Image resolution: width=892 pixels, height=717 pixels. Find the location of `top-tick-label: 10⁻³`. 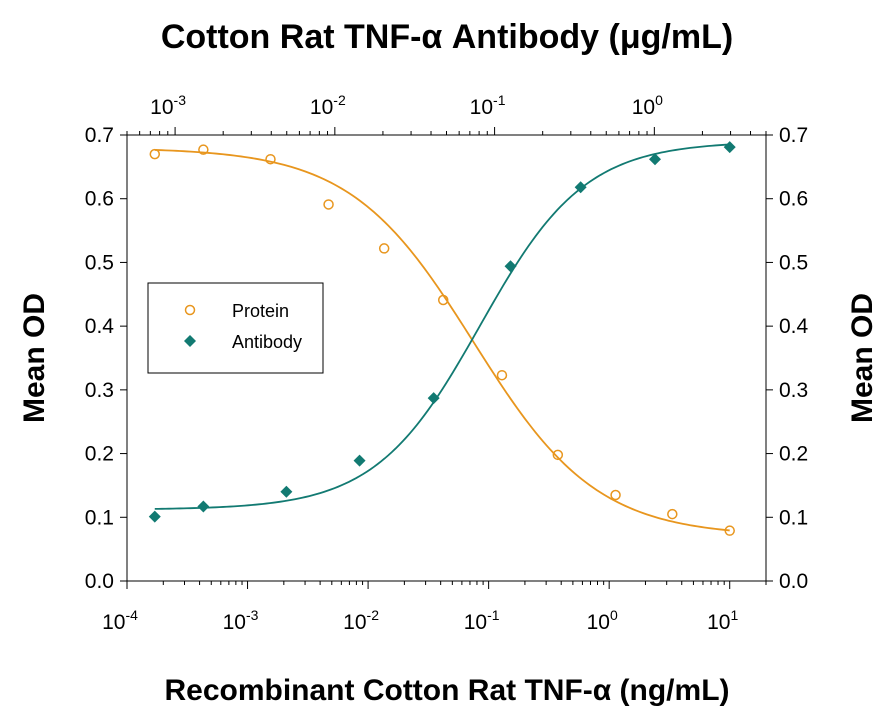

top-tick-label: 10⁻³ is located at coordinates (168, 105).